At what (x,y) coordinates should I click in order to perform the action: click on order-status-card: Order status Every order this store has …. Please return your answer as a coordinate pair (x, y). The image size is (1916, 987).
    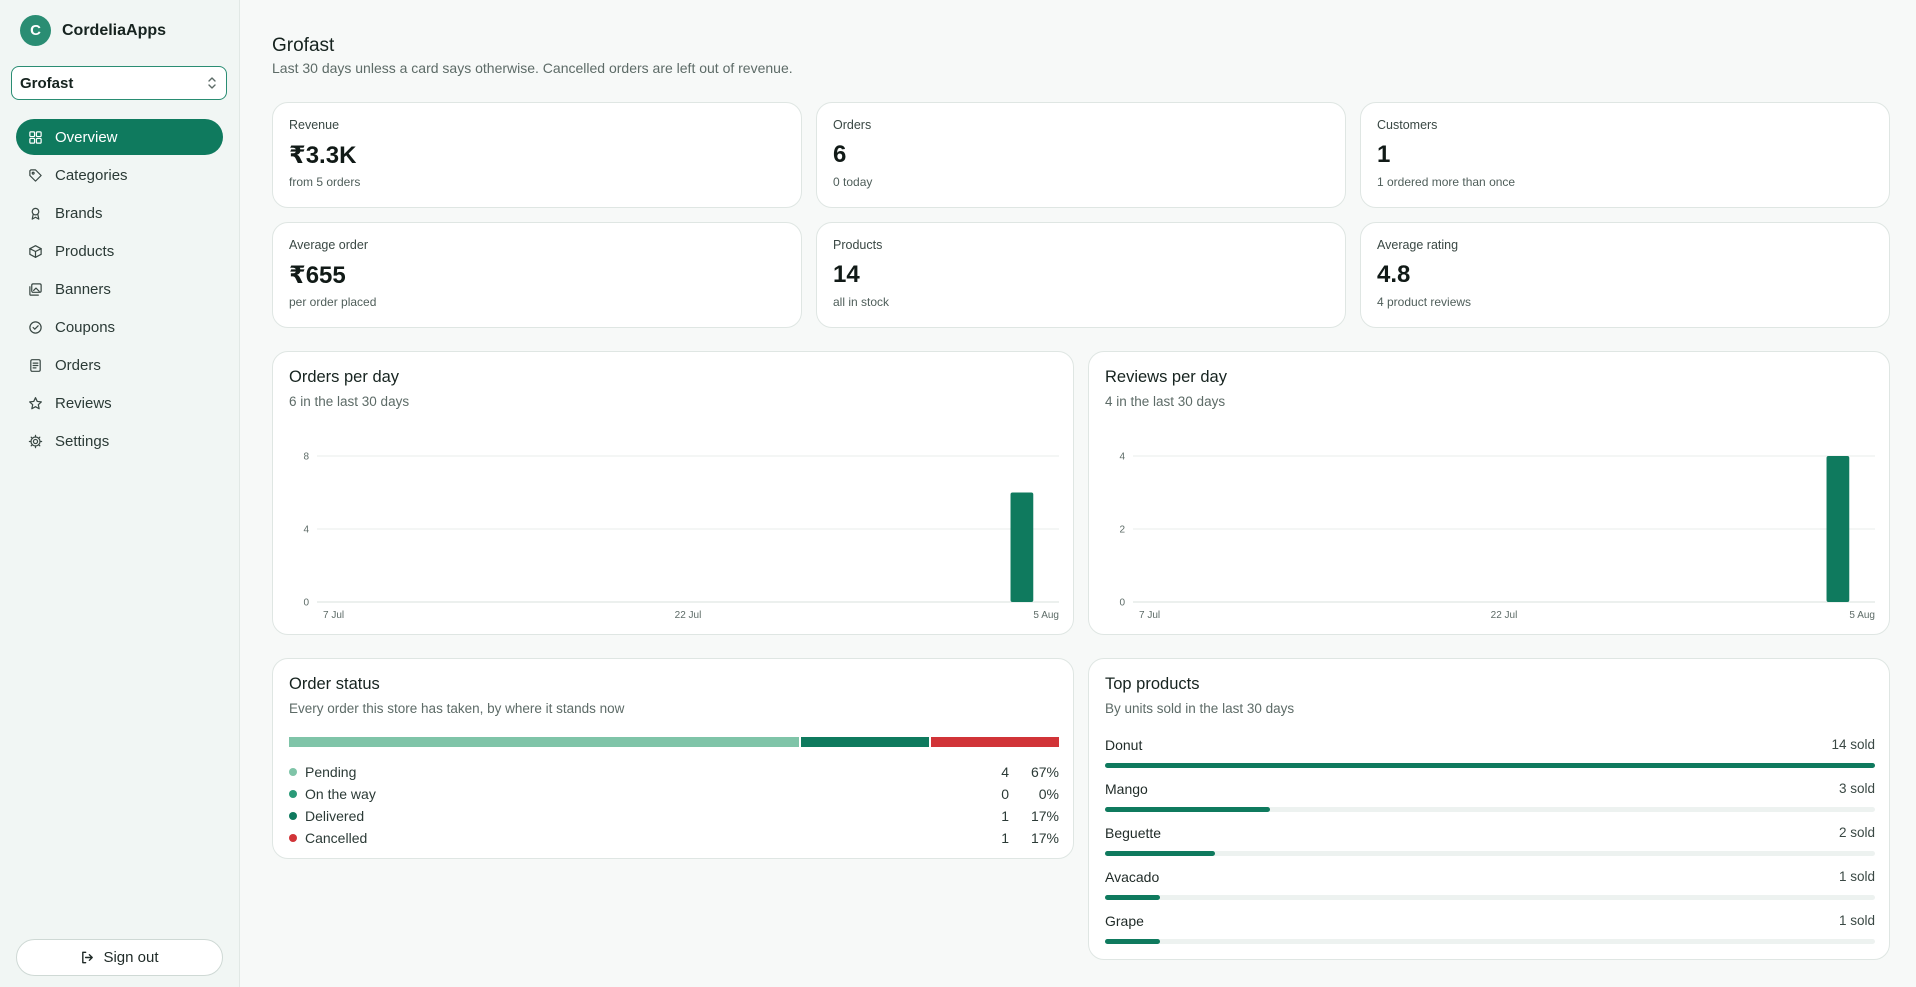
    Looking at the image, I should click on (673, 758).